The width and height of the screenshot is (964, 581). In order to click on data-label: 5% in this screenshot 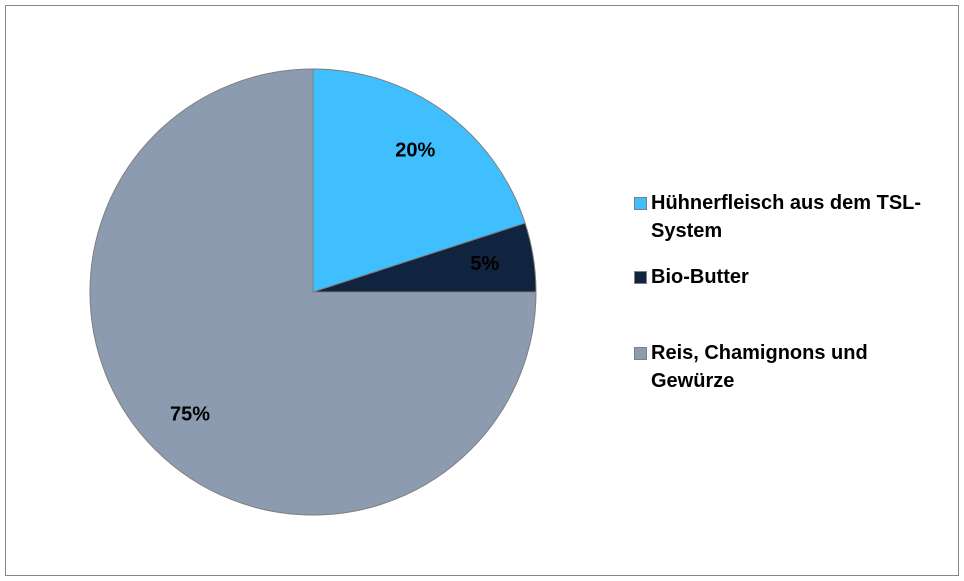, I will do `click(484, 264)`.